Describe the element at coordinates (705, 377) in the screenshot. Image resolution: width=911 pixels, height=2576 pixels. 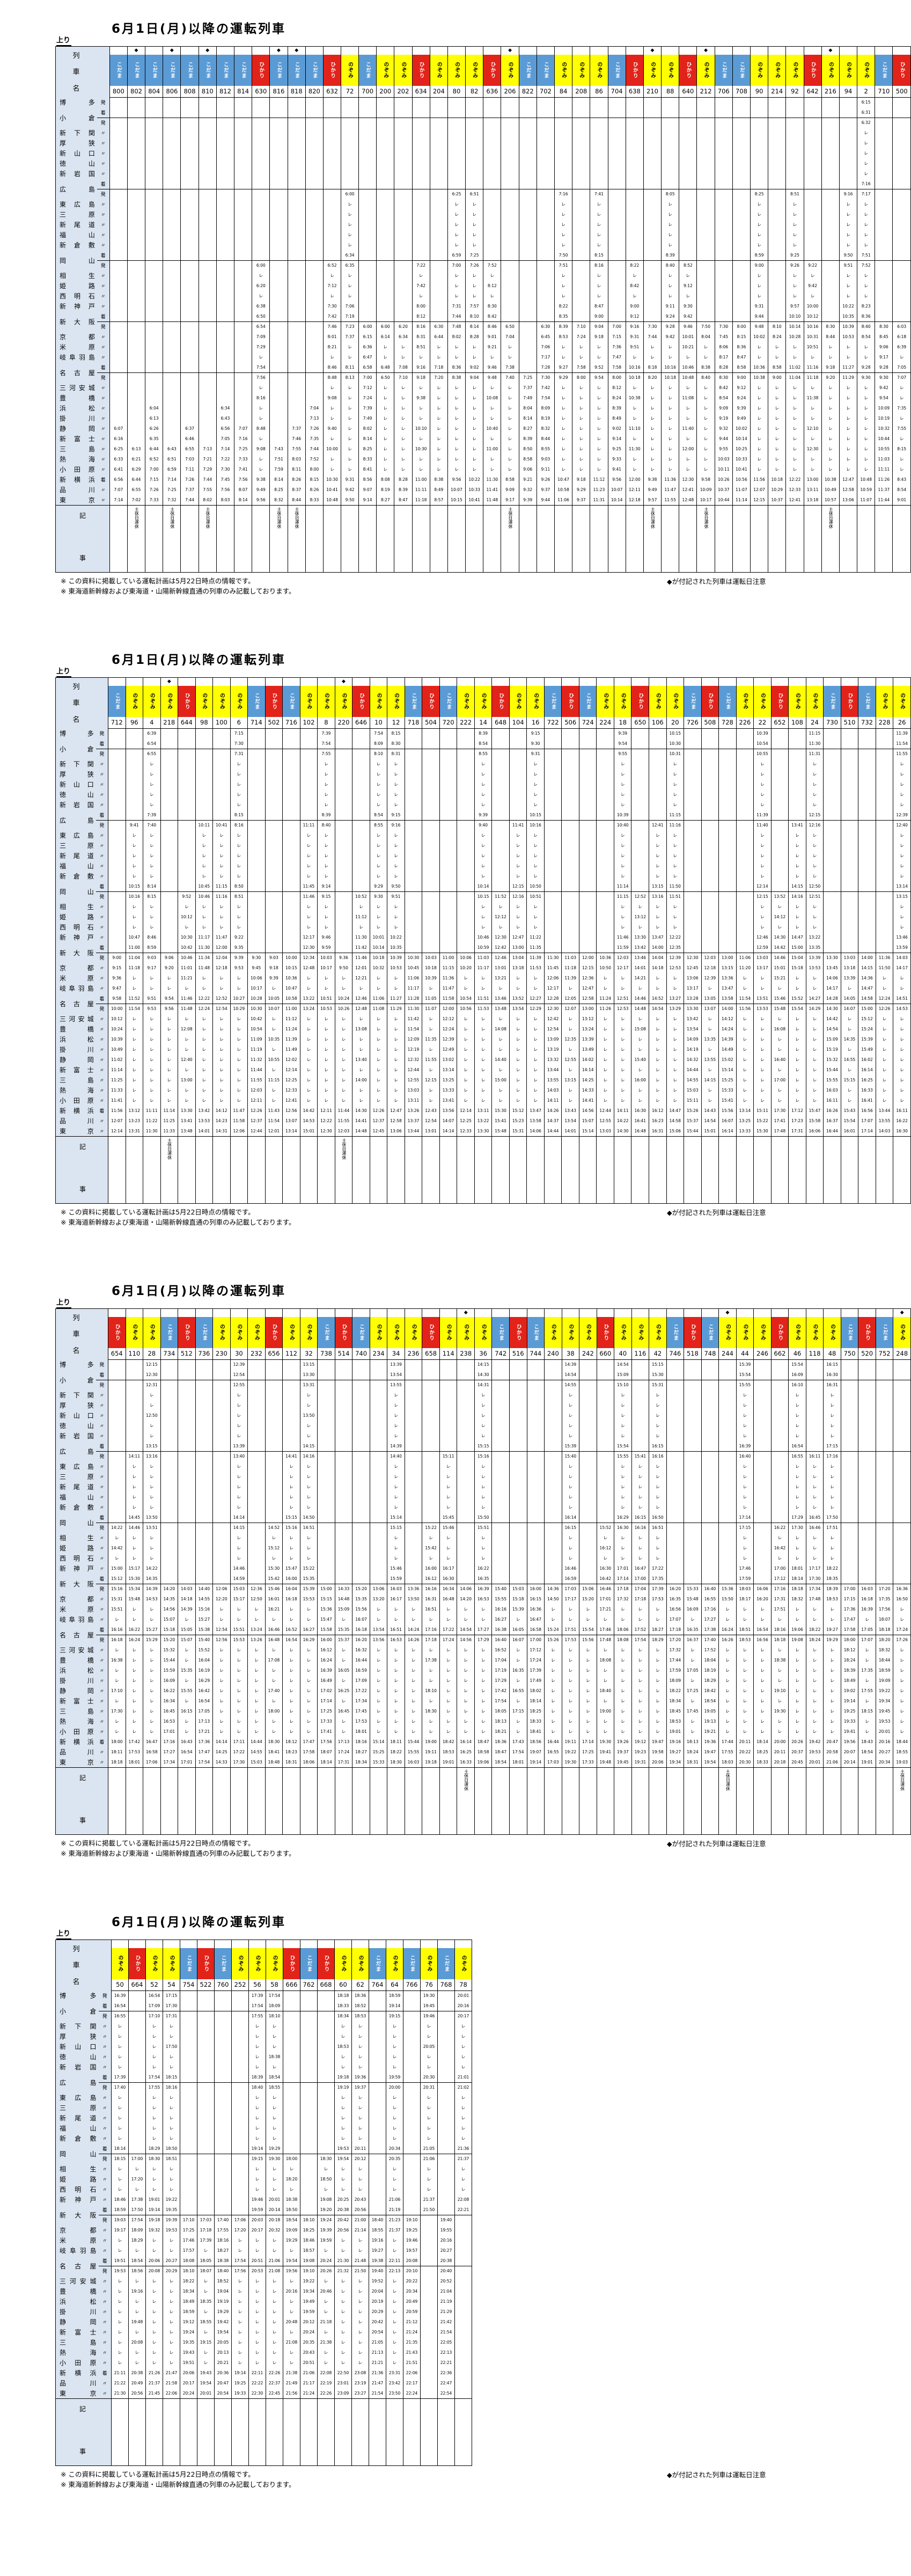
I see `time-cell: 8:40` at that location.